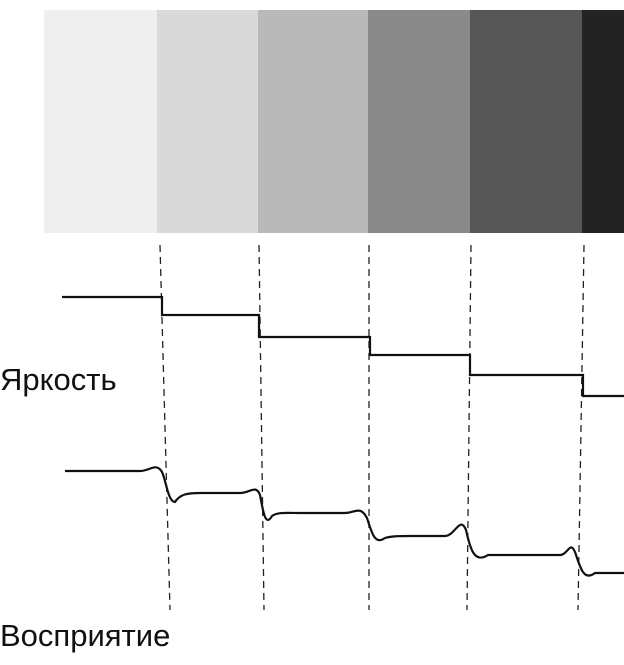 This screenshot has width=624, height=665. What do you see at coordinates (344, 521) in the screenshot?
I see `perception-curve` at bounding box center [344, 521].